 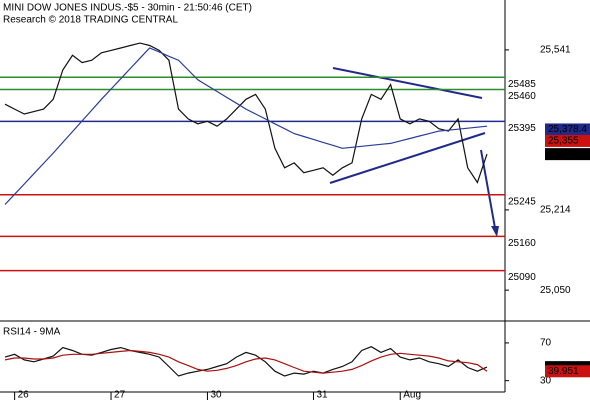 I want to click on arrow, so click(x=488, y=189).